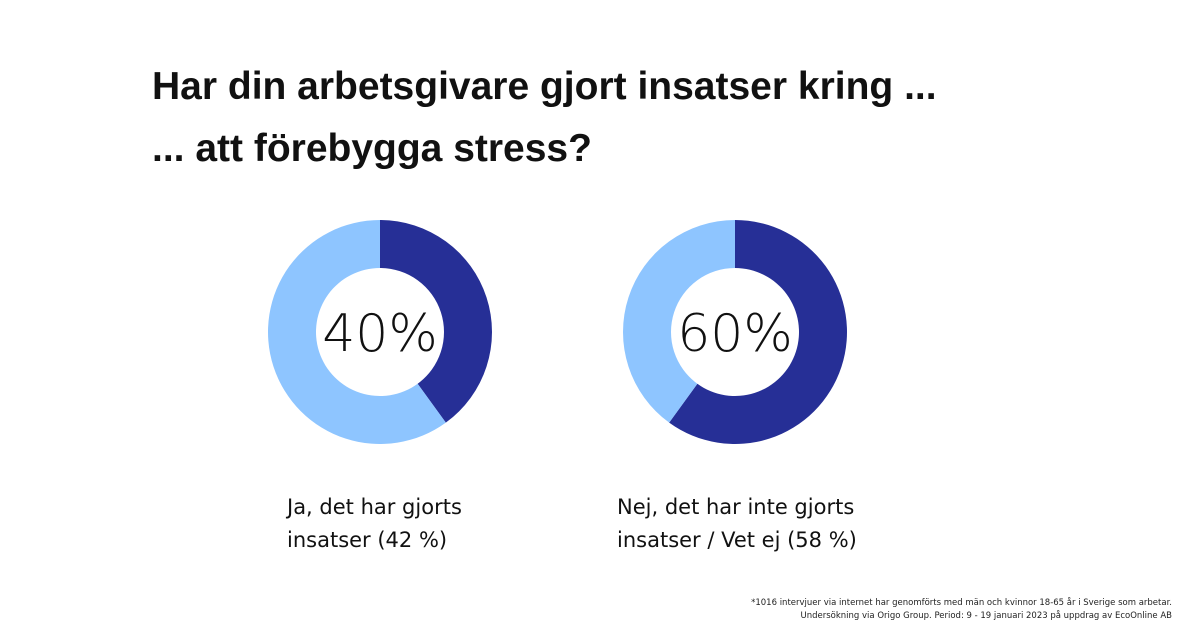  I want to click on donut-center-label-yes: 40%, so click(380, 334).